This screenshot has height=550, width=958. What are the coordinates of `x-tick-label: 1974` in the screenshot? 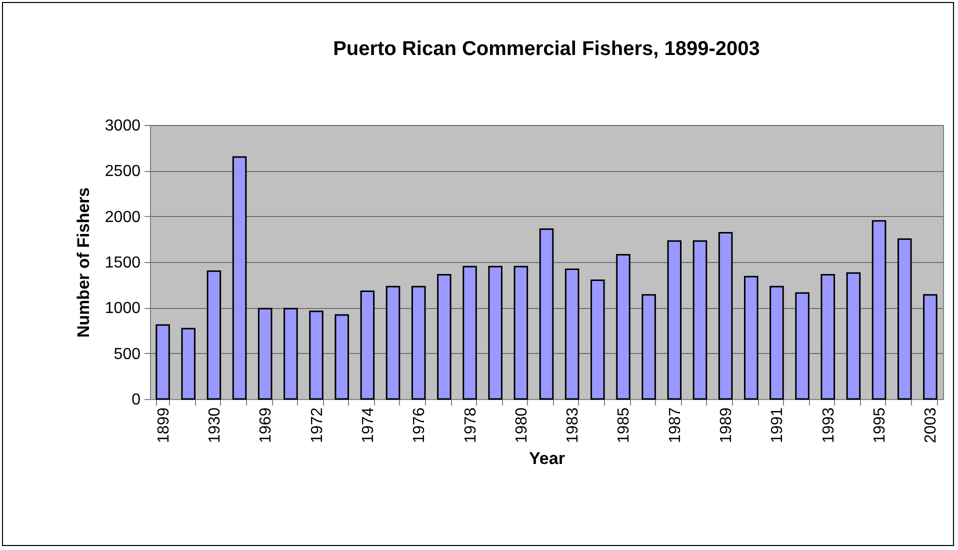 It's located at (368, 425).